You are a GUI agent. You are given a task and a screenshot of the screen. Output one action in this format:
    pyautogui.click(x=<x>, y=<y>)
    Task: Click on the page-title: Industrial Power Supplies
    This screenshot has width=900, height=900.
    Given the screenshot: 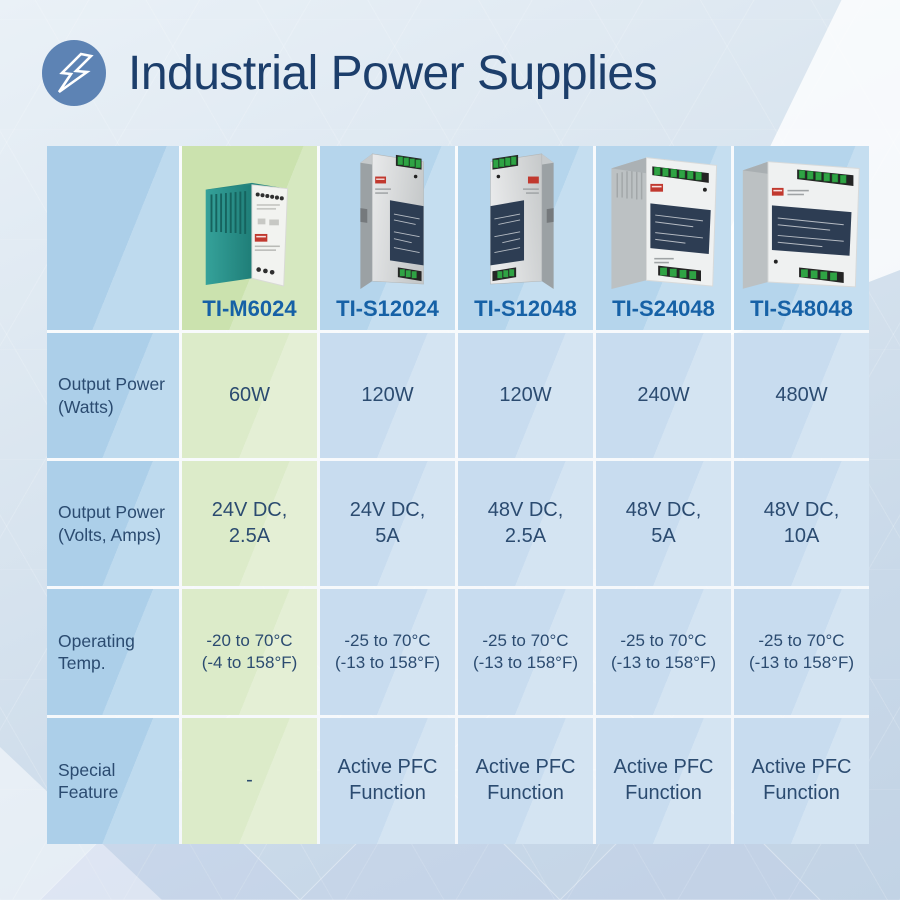 What is the action you would take?
    pyautogui.click(x=393, y=73)
    